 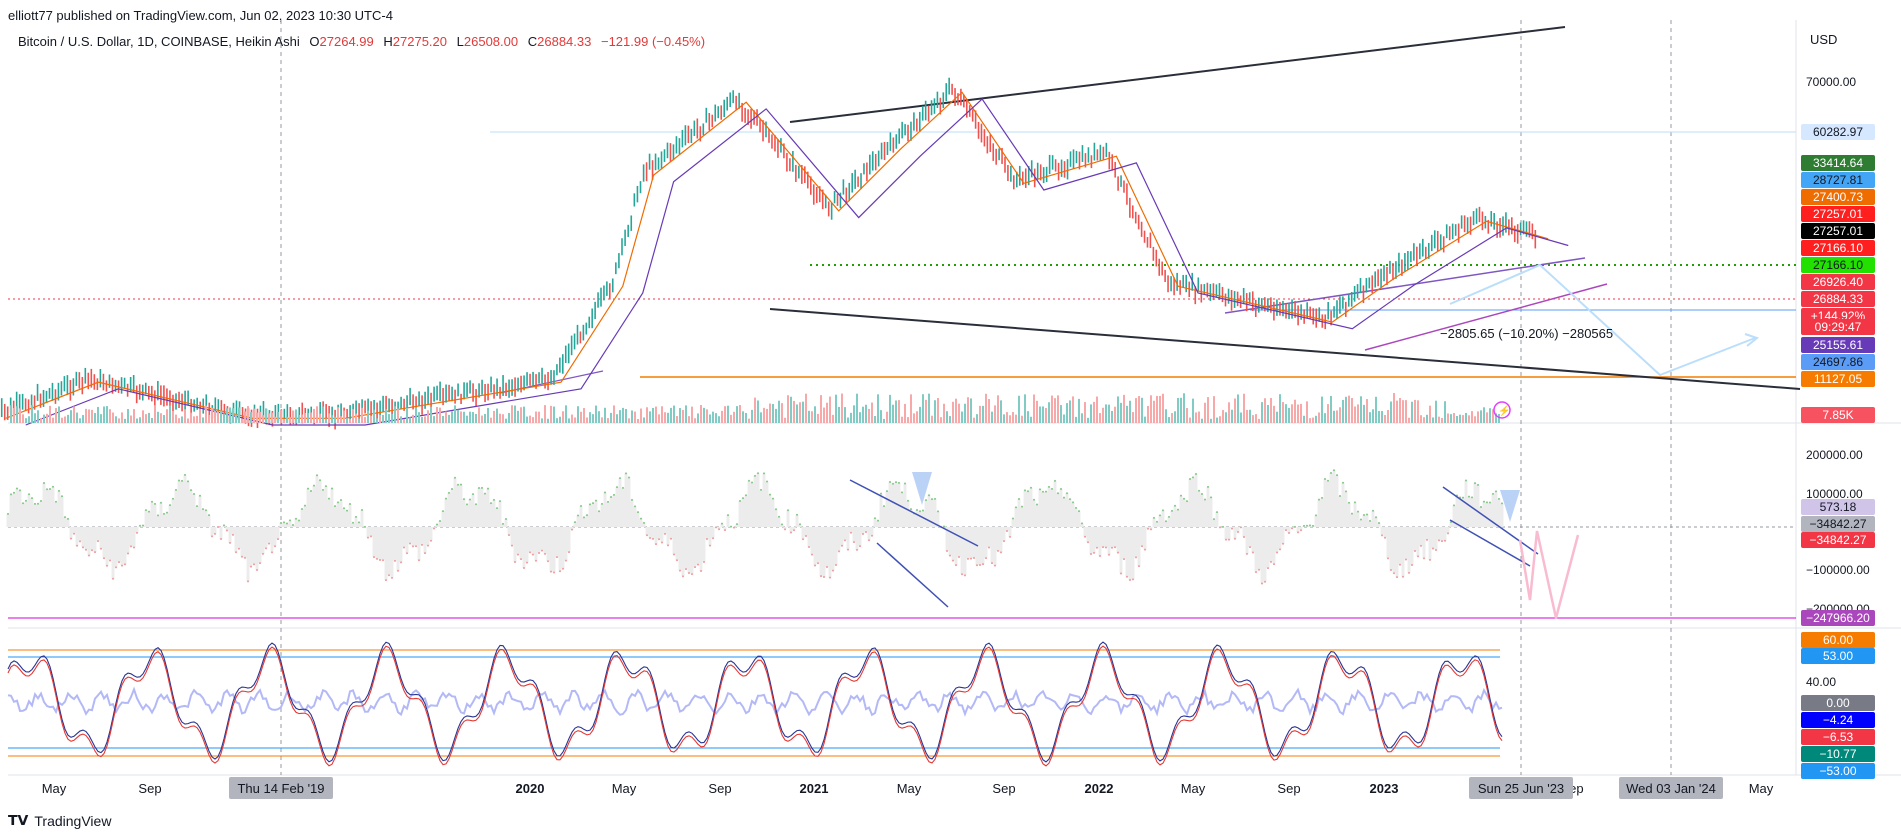 I want to click on price-label-text: 26884.33, so click(x=1838, y=299).